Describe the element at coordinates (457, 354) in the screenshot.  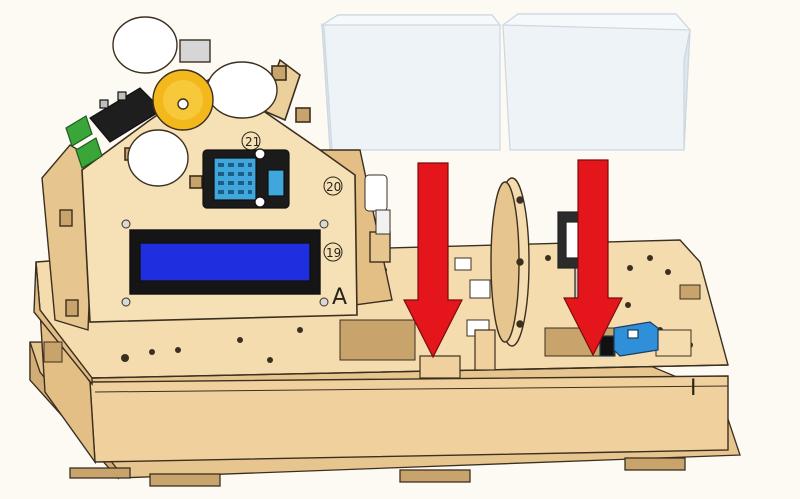
I see `support-blocks` at that location.